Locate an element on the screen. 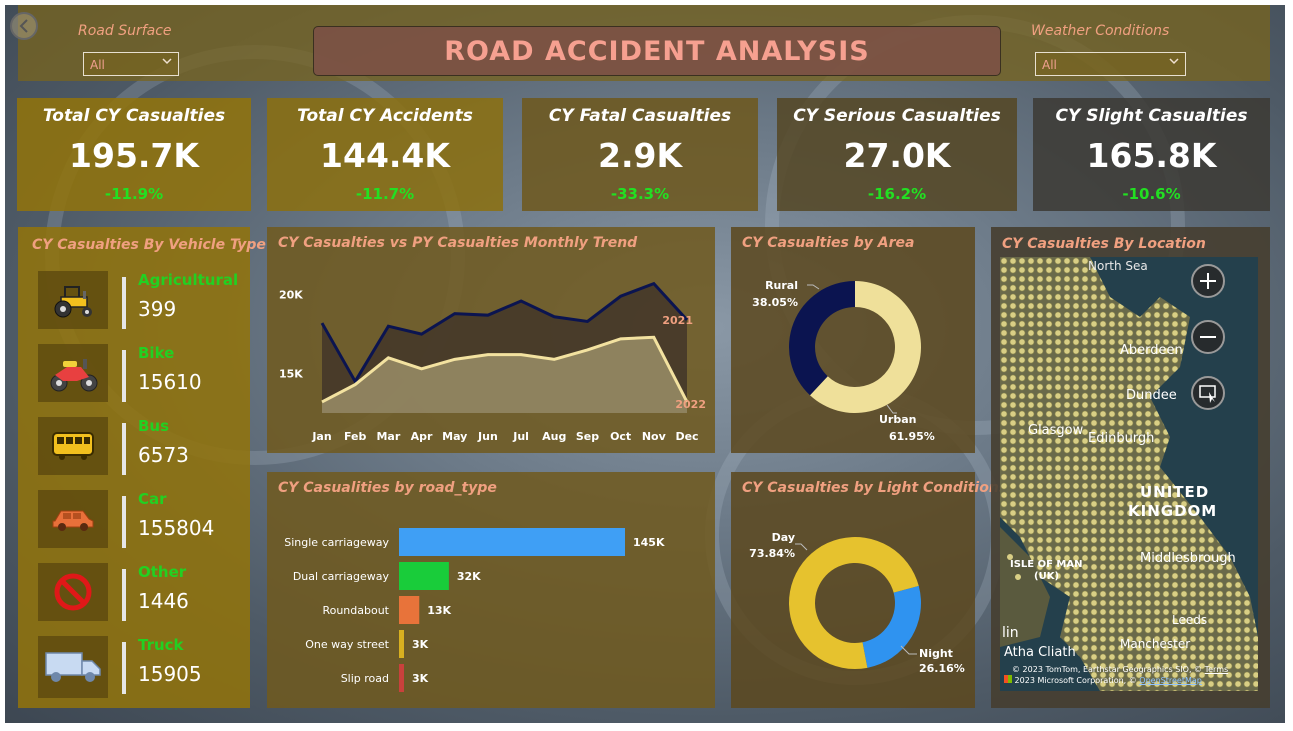 This screenshot has width=1293, height=731. bar-category-label: Dual carriageway is located at coordinates (341, 576).